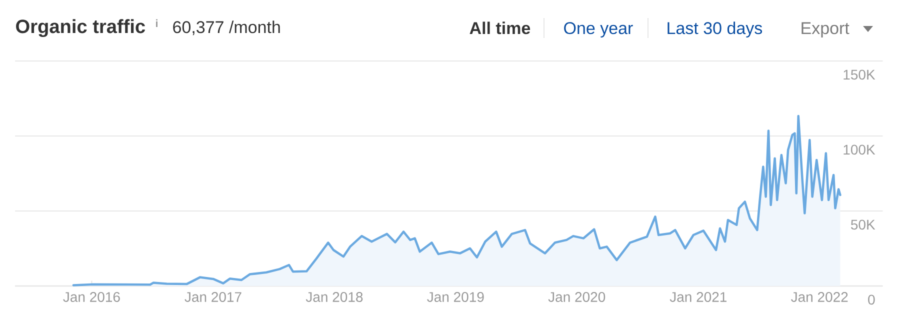 This screenshot has width=906, height=333. I want to click on y-tick-label: 100K, so click(860, 149).